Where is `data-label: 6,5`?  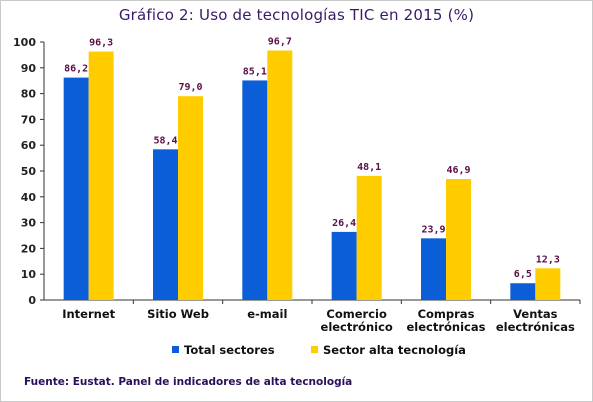
data-label: 6,5 is located at coordinates (523, 274).